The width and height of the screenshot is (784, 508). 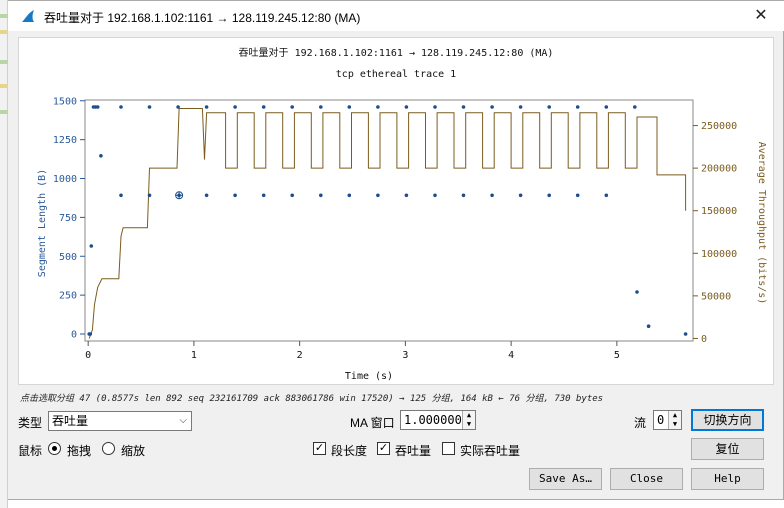 I want to click on zoom-label: 缩放, so click(x=133, y=451).